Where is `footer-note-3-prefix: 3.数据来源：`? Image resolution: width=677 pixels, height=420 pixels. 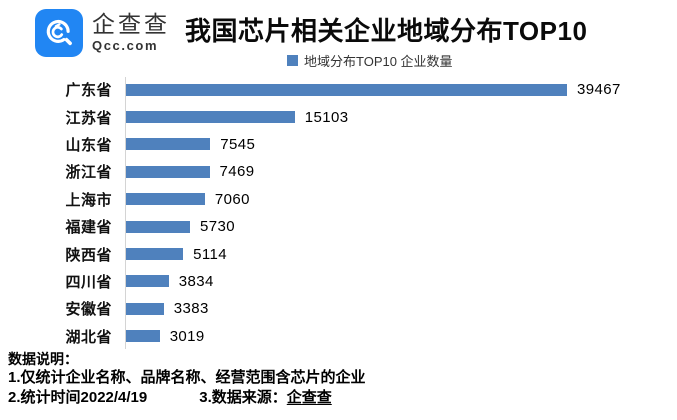
footer-note-3-prefix: 3.数据来源： is located at coordinates (243, 397).